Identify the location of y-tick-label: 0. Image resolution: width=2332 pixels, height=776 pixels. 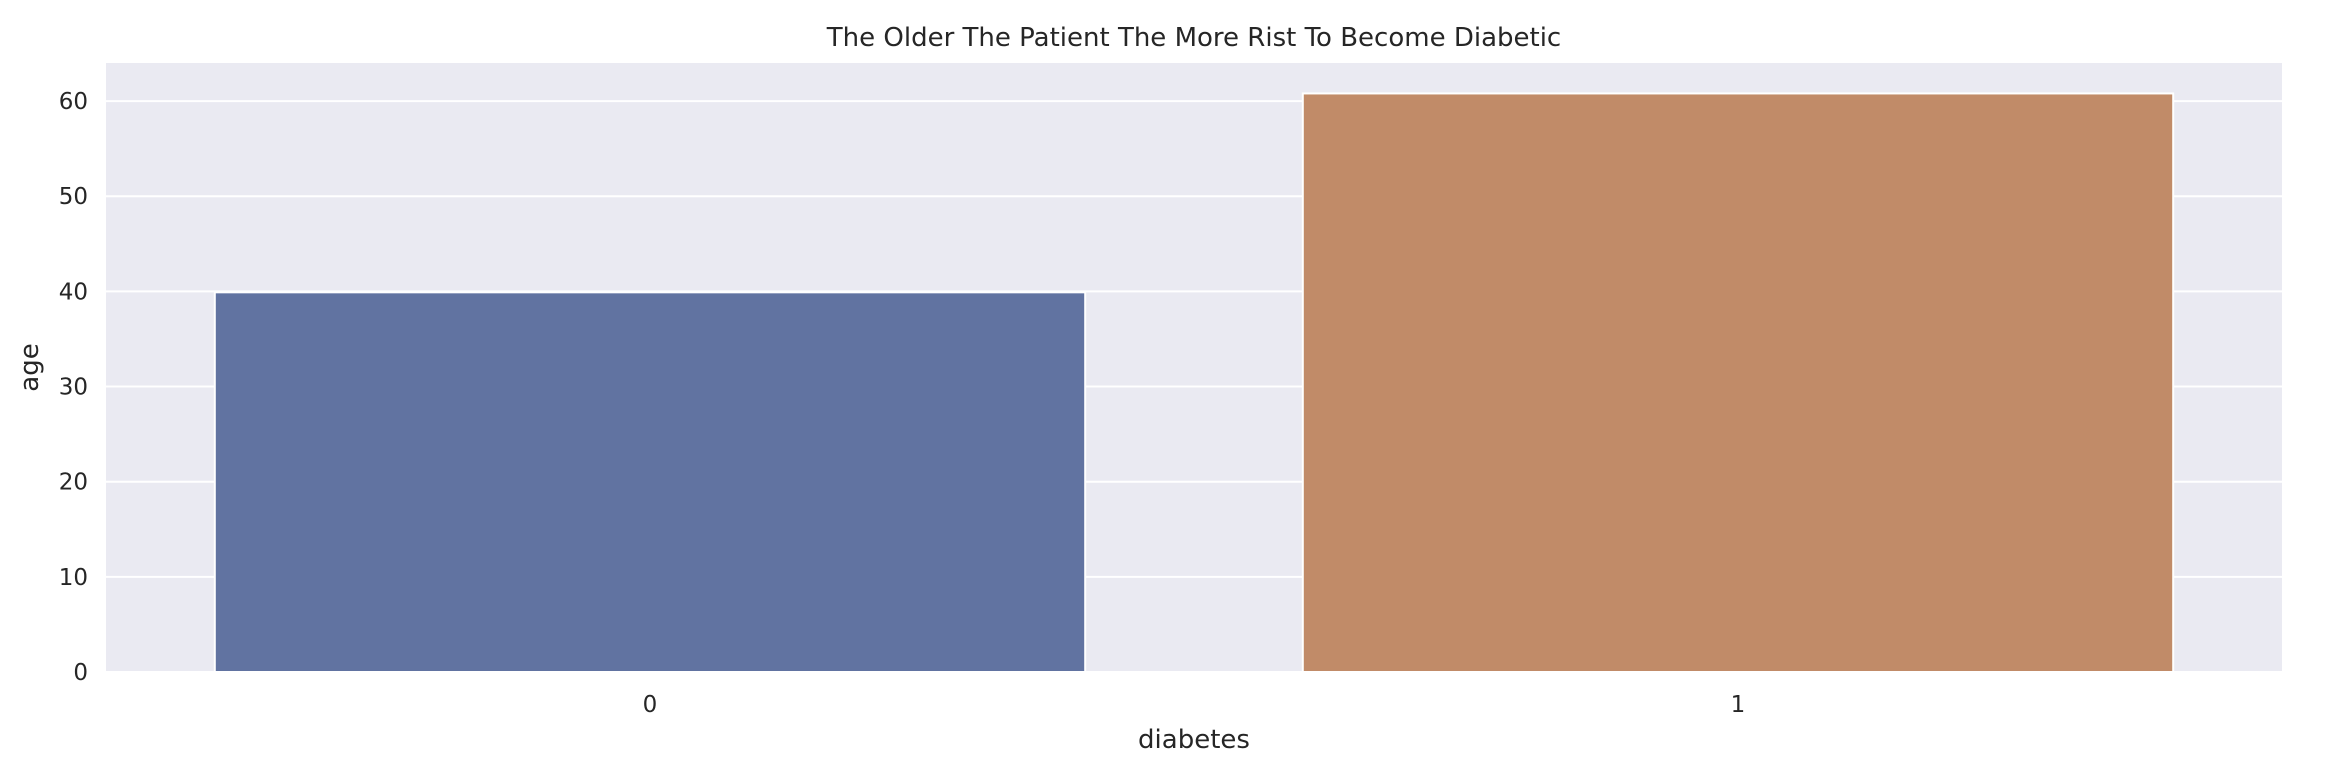
(80, 673).